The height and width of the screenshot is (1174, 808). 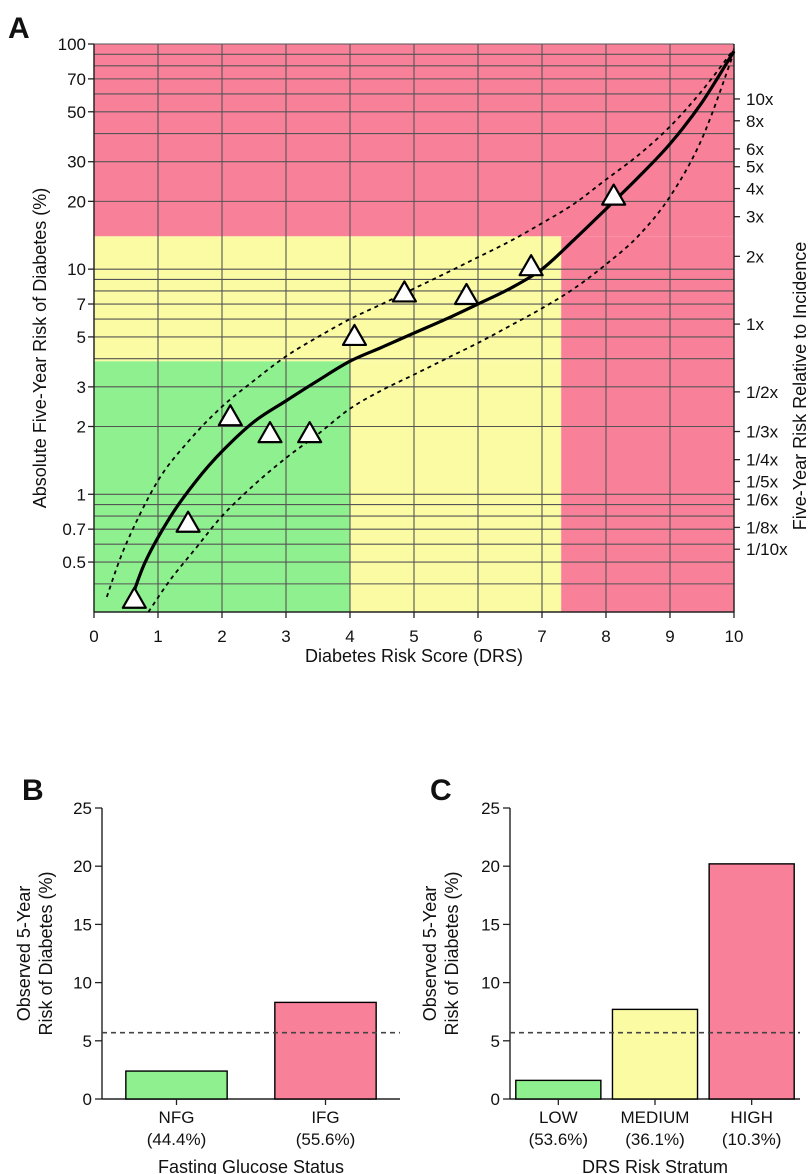 What do you see at coordinates (559, 1139) in the screenshot?
I see `category-percent: (53.6%)` at bounding box center [559, 1139].